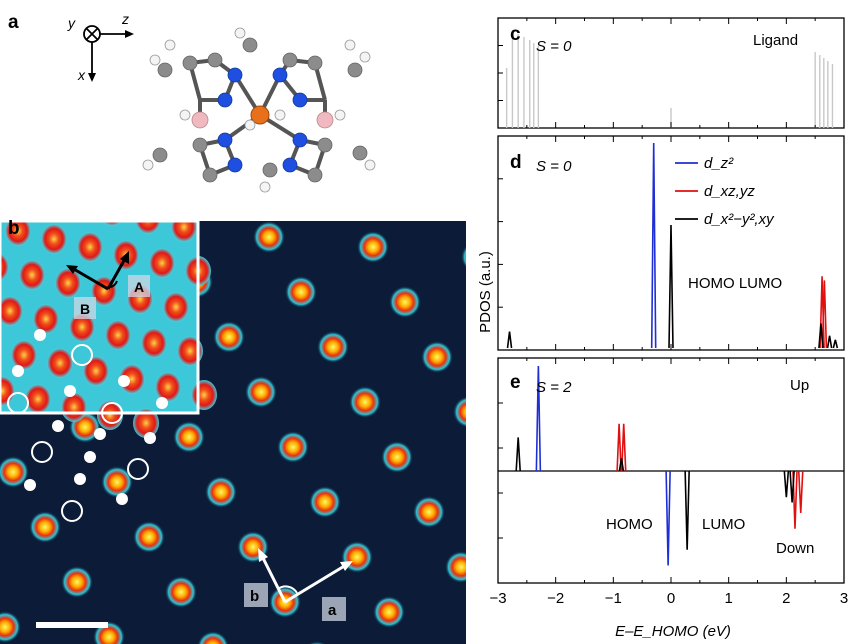  What do you see at coordinates (729, 191) in the screenshot?
I see `legend-item-dxzyz: d_xz,yz` at bounding box center [729, 191].